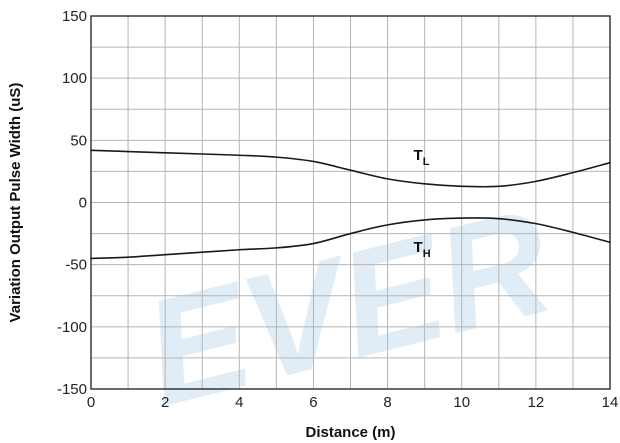 The width and height of the screenshot is (620, 443). I want to click on y-tick-label: -150, so click(72, 389).